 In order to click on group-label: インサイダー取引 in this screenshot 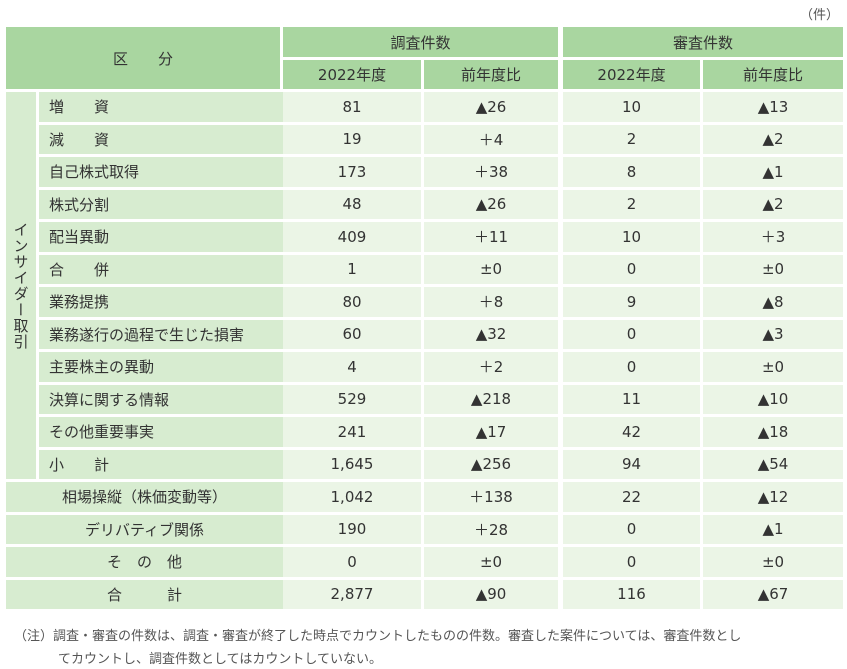, I will do `click(21, 285)`.